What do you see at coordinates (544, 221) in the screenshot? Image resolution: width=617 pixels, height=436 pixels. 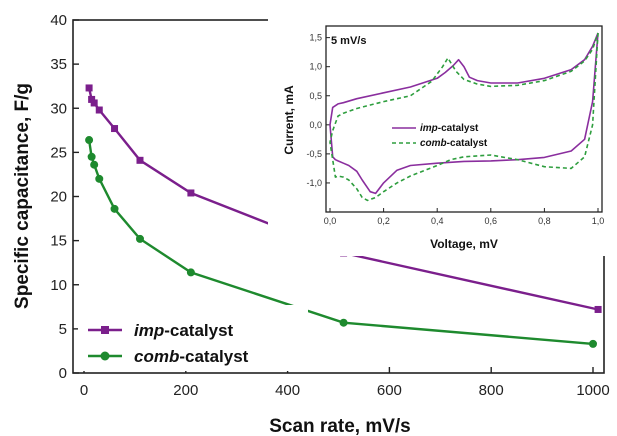 I see `inset-x-tick-label: 0,8` at bounding box center [544, 221].